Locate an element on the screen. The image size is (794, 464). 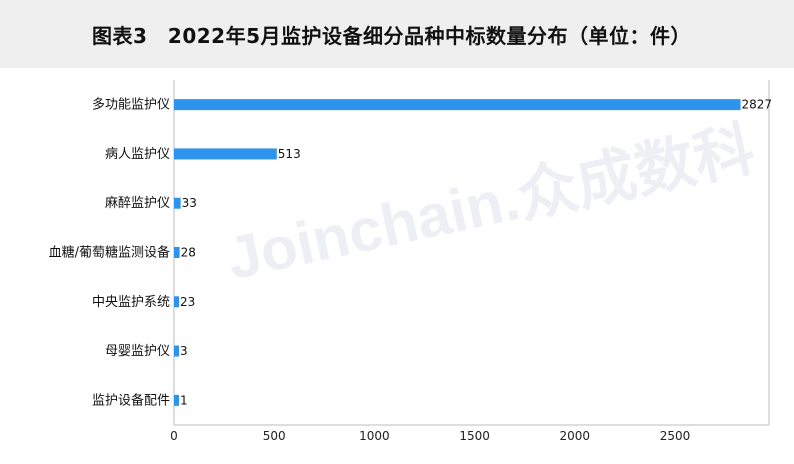
category-label: 母婴监护仪 is located at coordinates (137, 351).